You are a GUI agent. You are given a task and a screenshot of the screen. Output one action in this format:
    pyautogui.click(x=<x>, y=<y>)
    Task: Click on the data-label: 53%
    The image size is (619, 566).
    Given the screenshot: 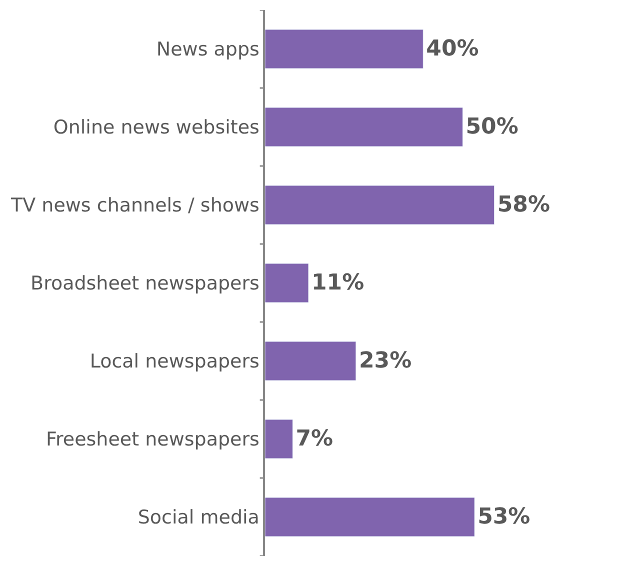 What is the action you would take?
    pyautogui.click(x=504, y=517)
    